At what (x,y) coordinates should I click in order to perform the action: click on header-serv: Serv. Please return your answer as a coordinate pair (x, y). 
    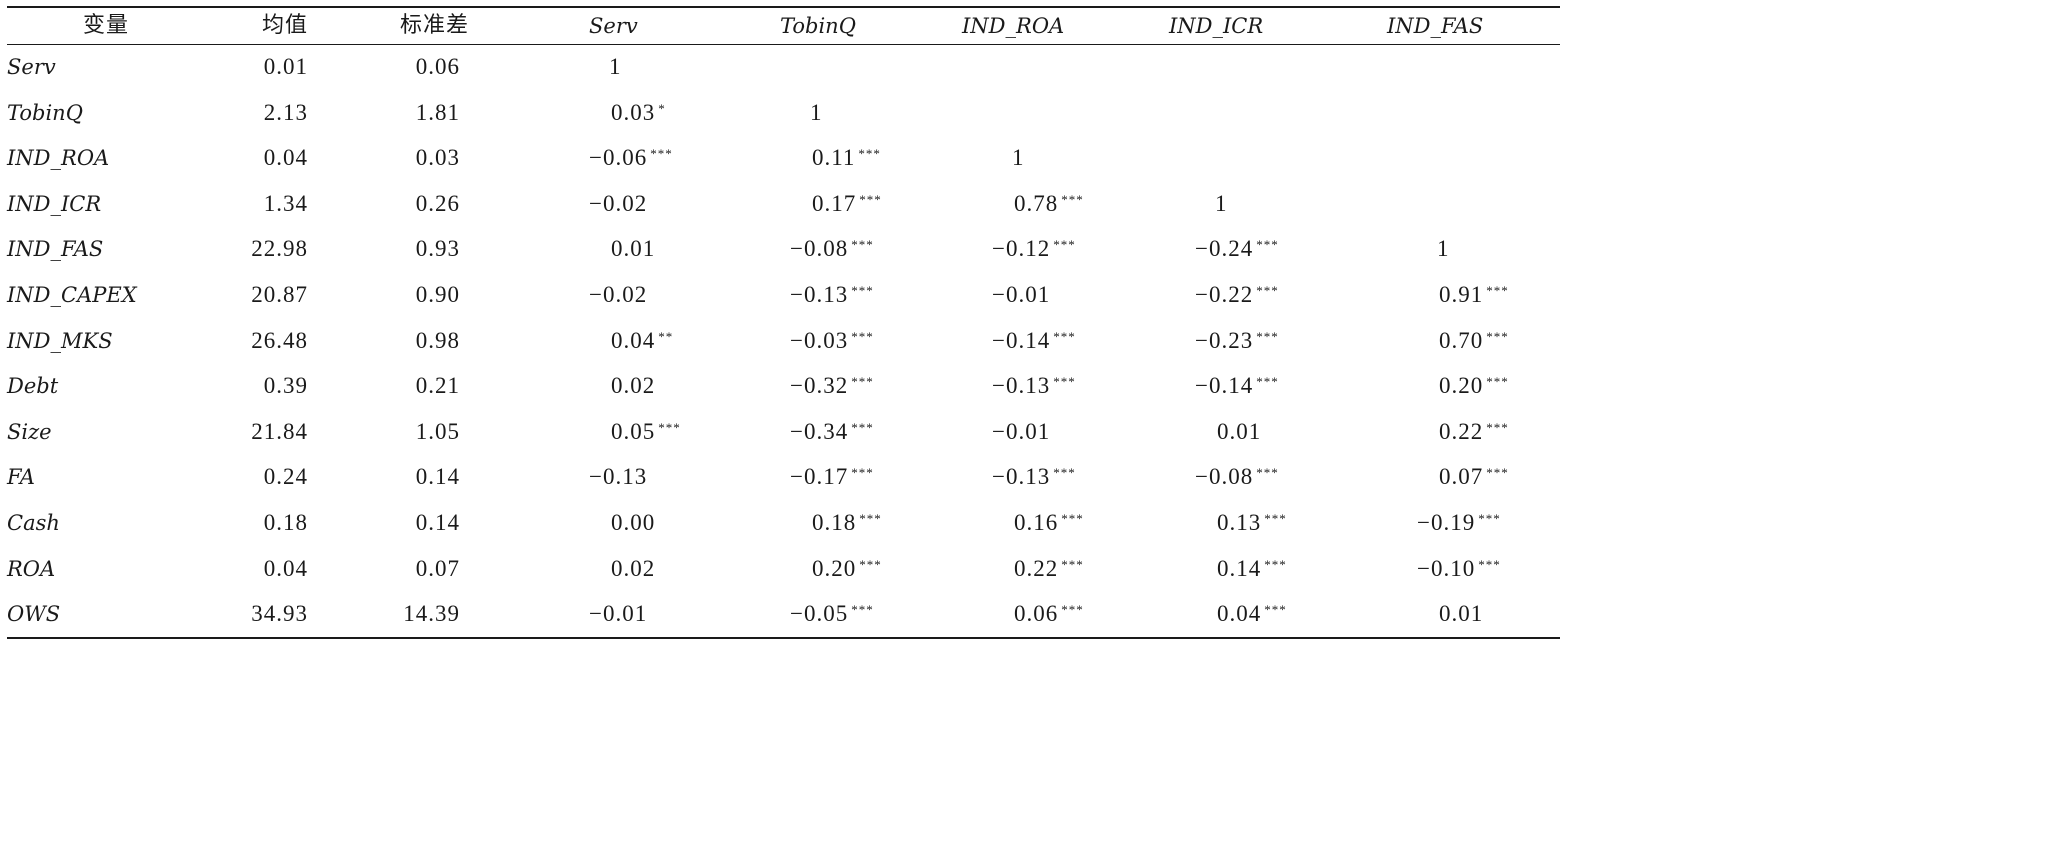
    Looking at the image, I should click on (613, 26).